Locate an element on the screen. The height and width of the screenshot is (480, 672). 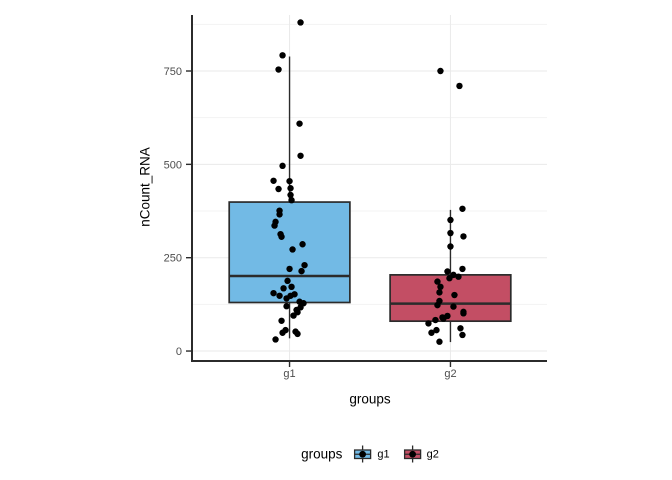
x-tick-label: g1 is located at coordinates (289, 374).